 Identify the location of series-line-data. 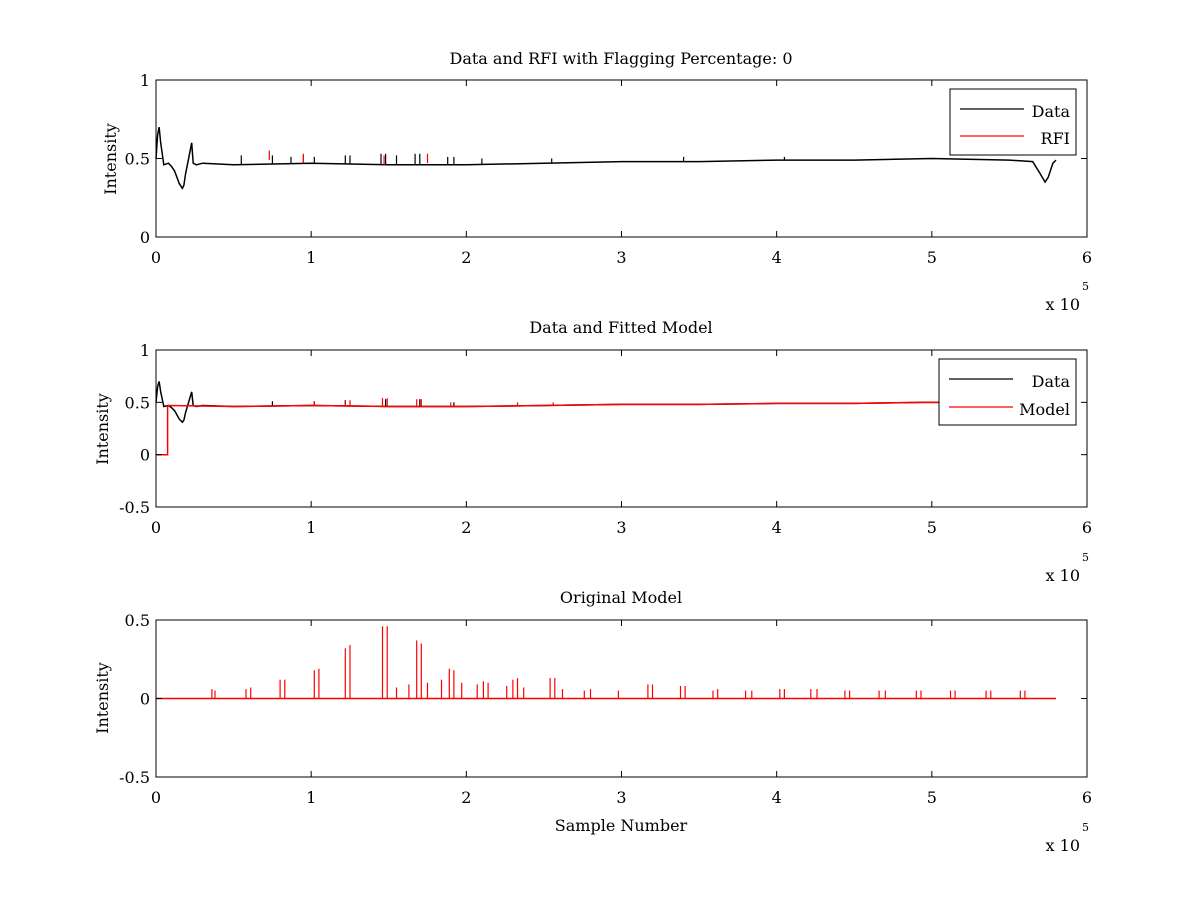
(606, 158).